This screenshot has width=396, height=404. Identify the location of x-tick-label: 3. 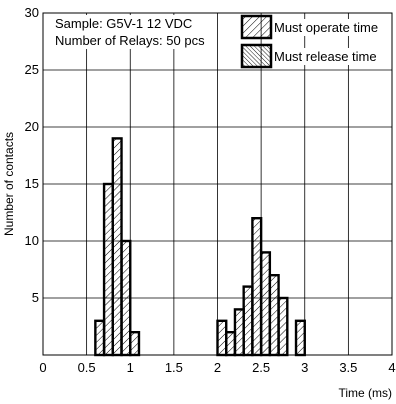
(304, 367).